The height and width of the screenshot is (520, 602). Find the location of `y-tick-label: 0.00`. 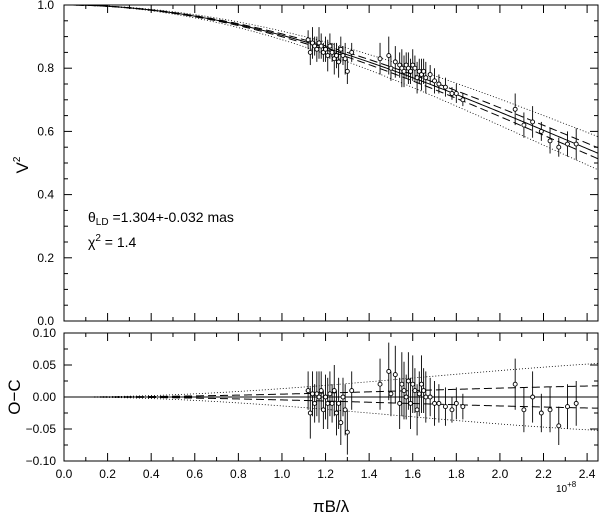

y-tick-label: 0.00 is located at coordinates (45, 397).